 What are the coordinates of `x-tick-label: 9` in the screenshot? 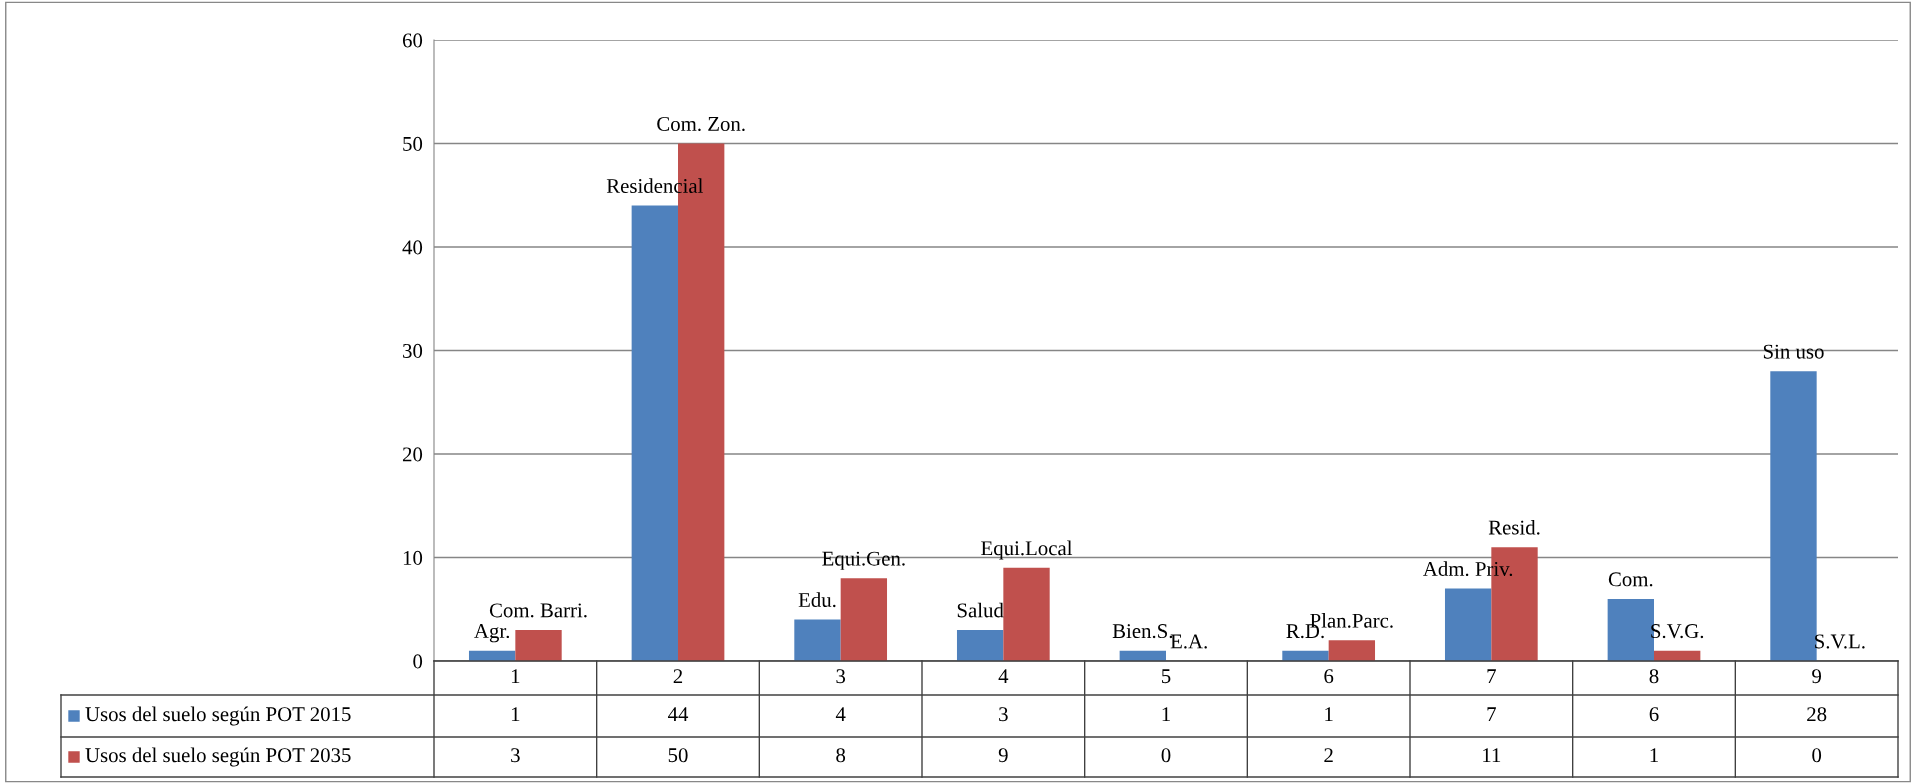 It's located at (1817, 676).